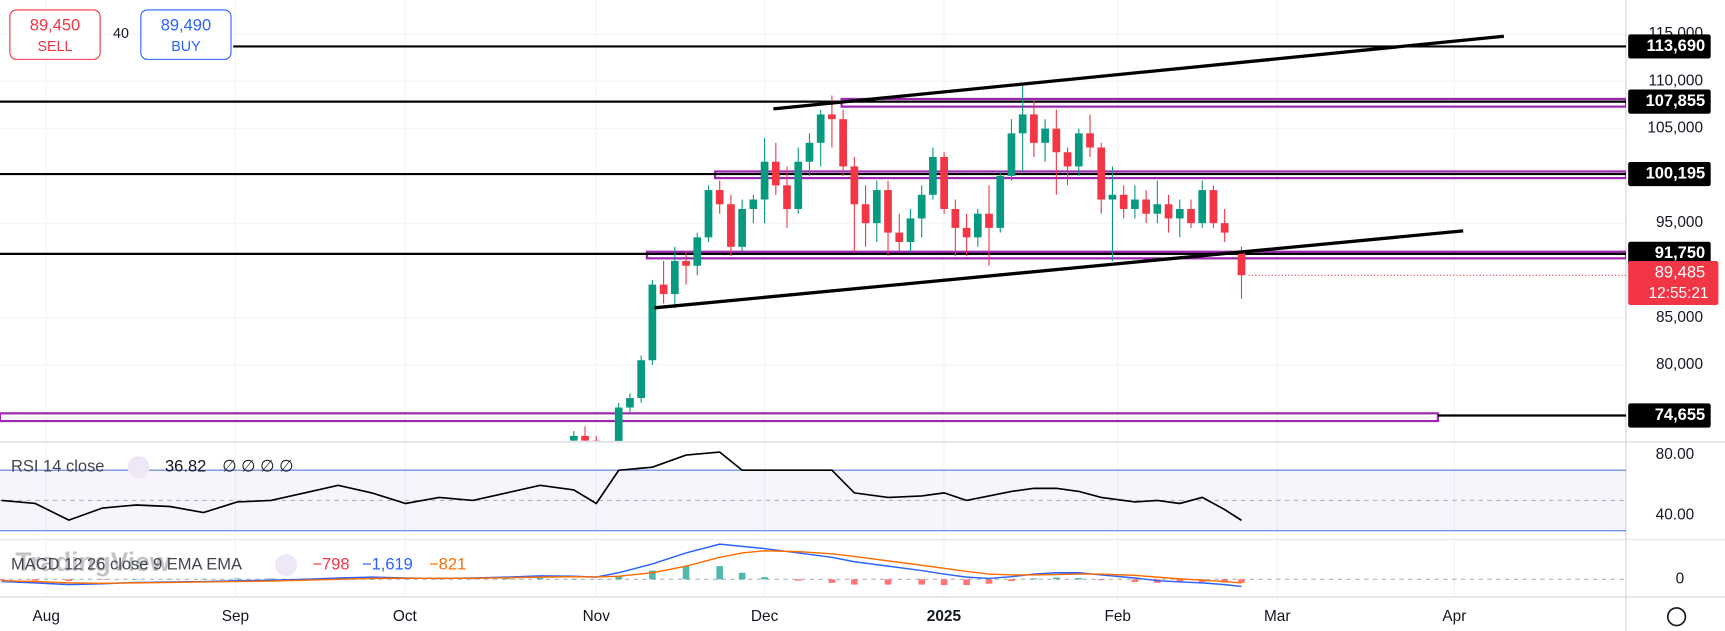 The image size is (1725, 631). What do you see at coordinates (1676, 80) in the screenshot?
I see `price-tick-label: 110,000` at bounding box center [1676, 80].